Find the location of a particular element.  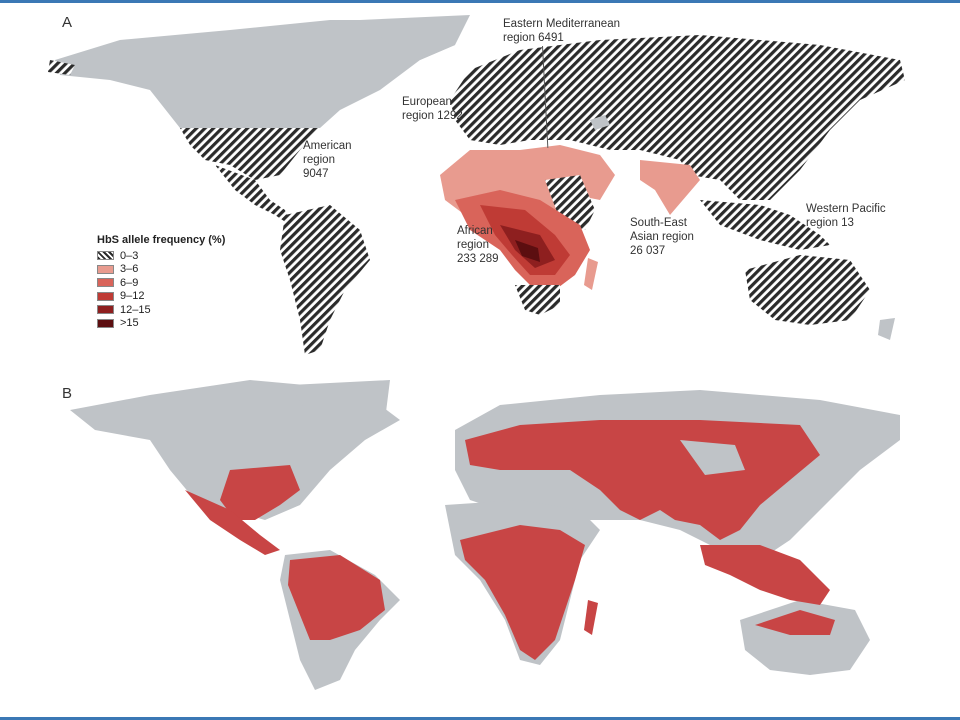

label-western-pacific-region: Western Pacific region 13 is located at coordinates (846, 216).